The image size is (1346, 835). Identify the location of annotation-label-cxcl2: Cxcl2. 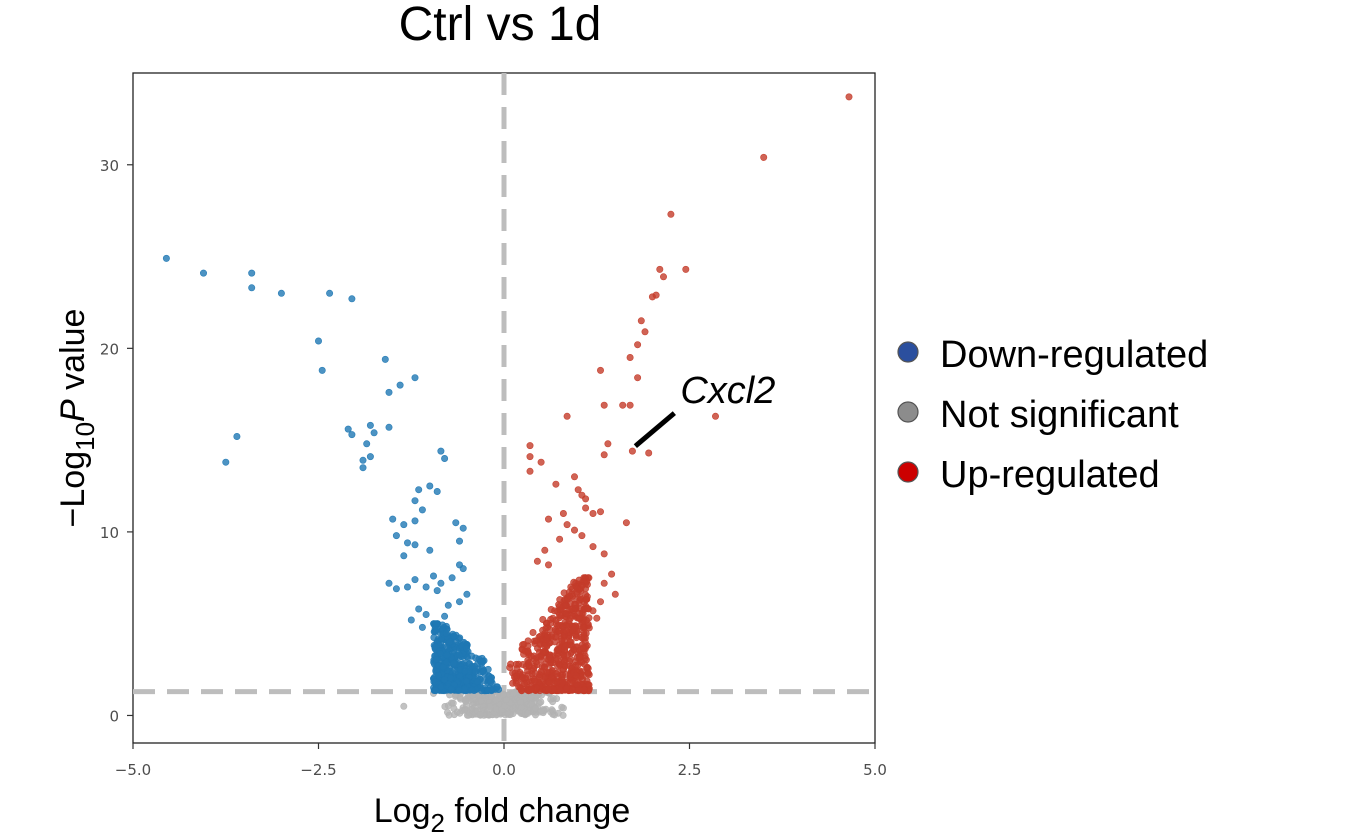
(727, 391).